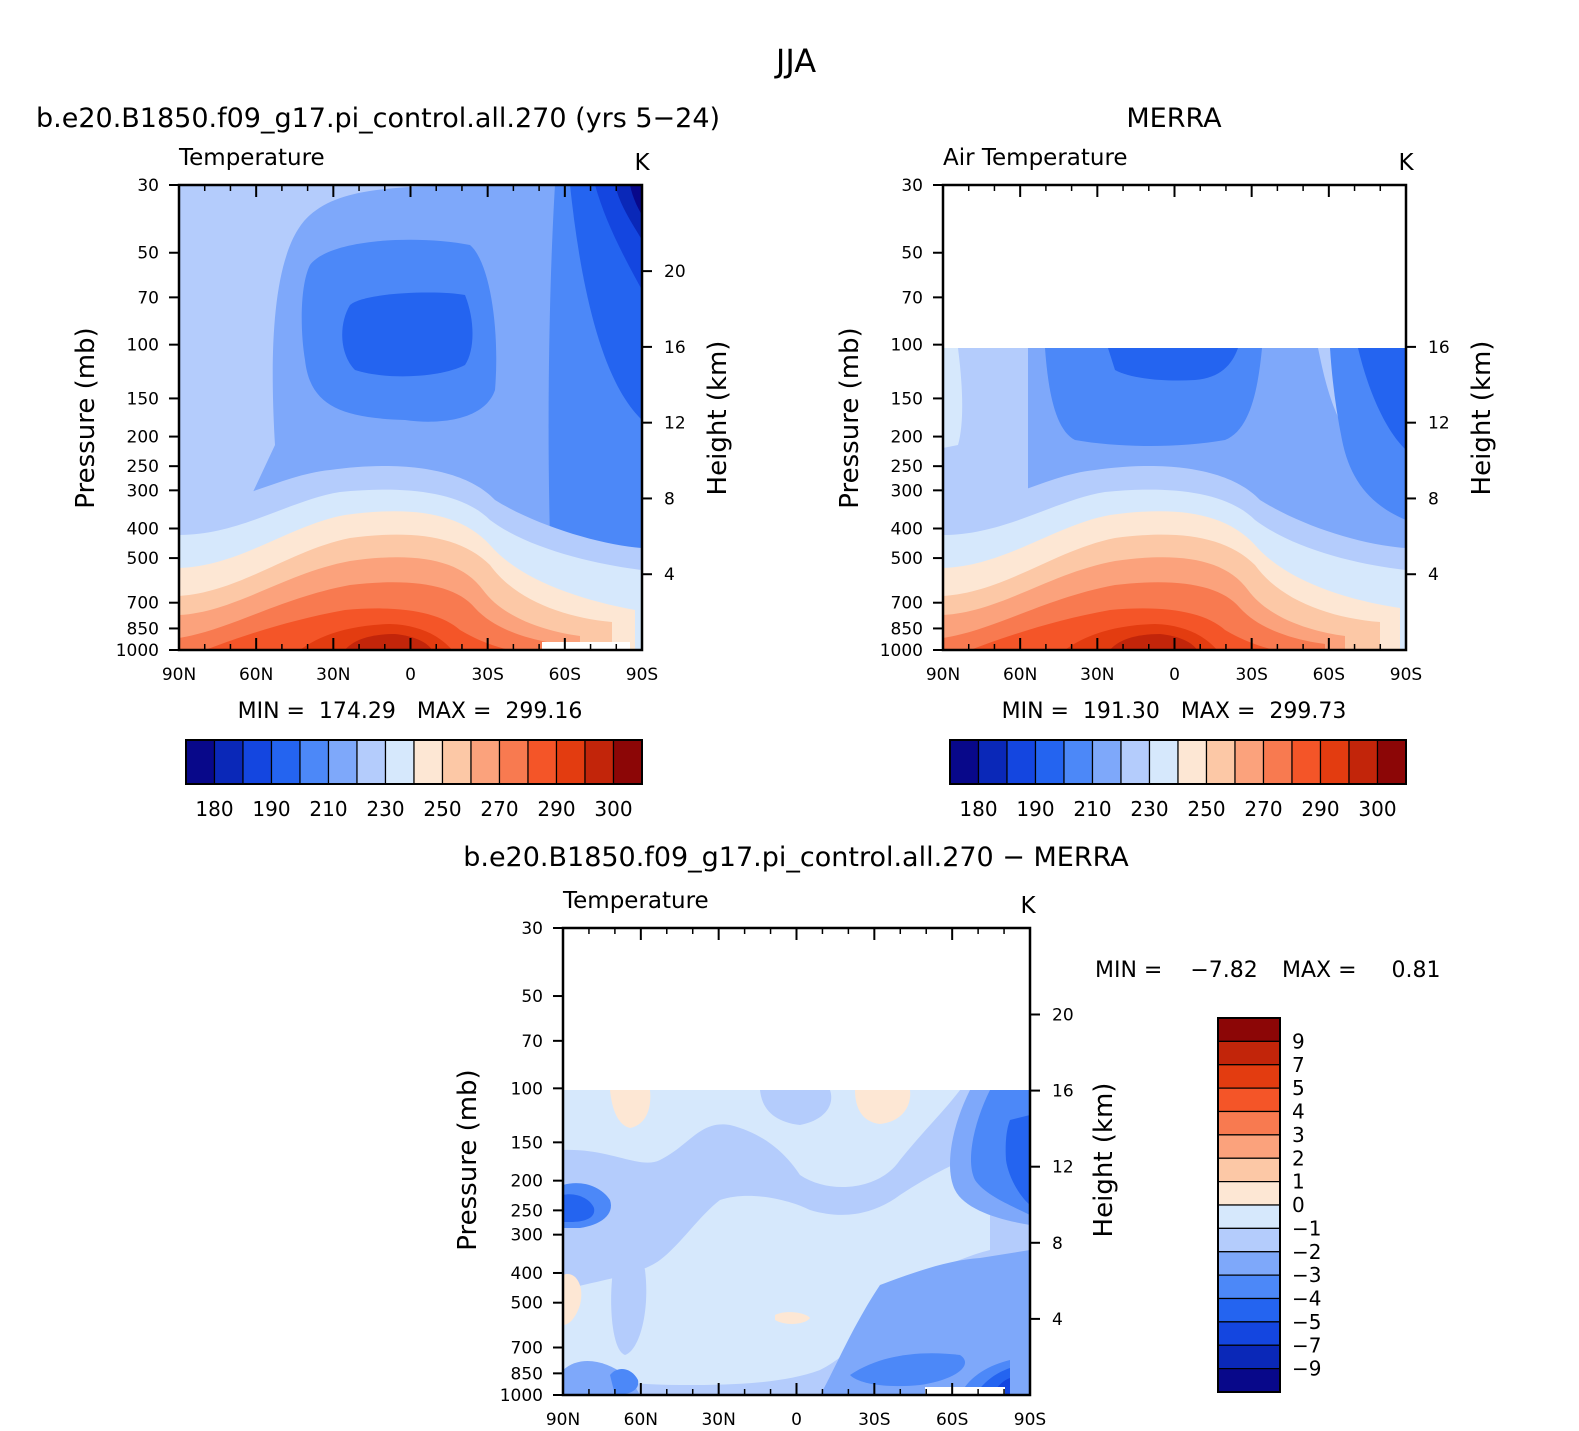  I want to click on colorbar-label: −9, so click(1306, 1369).